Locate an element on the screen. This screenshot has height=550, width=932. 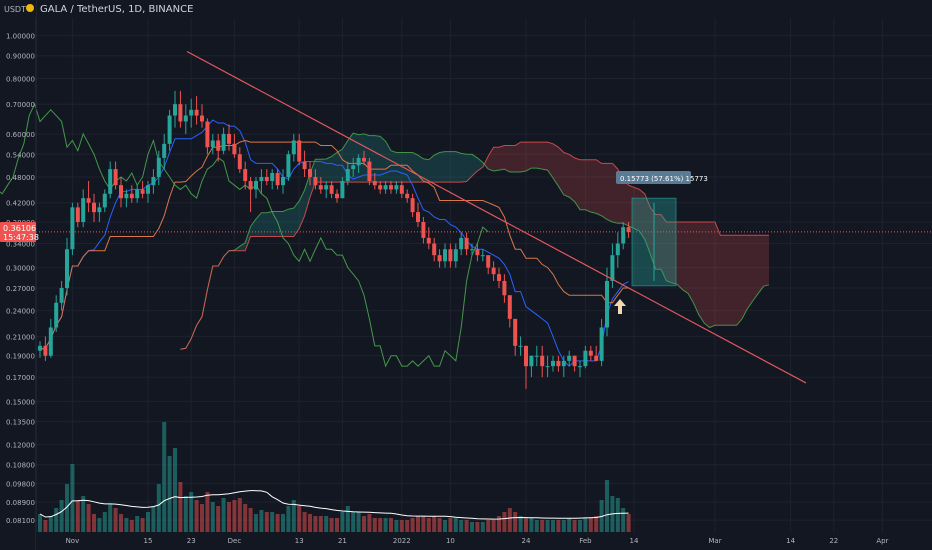
y-tick-label: 0.54000 is located at coordinates (20, 155).